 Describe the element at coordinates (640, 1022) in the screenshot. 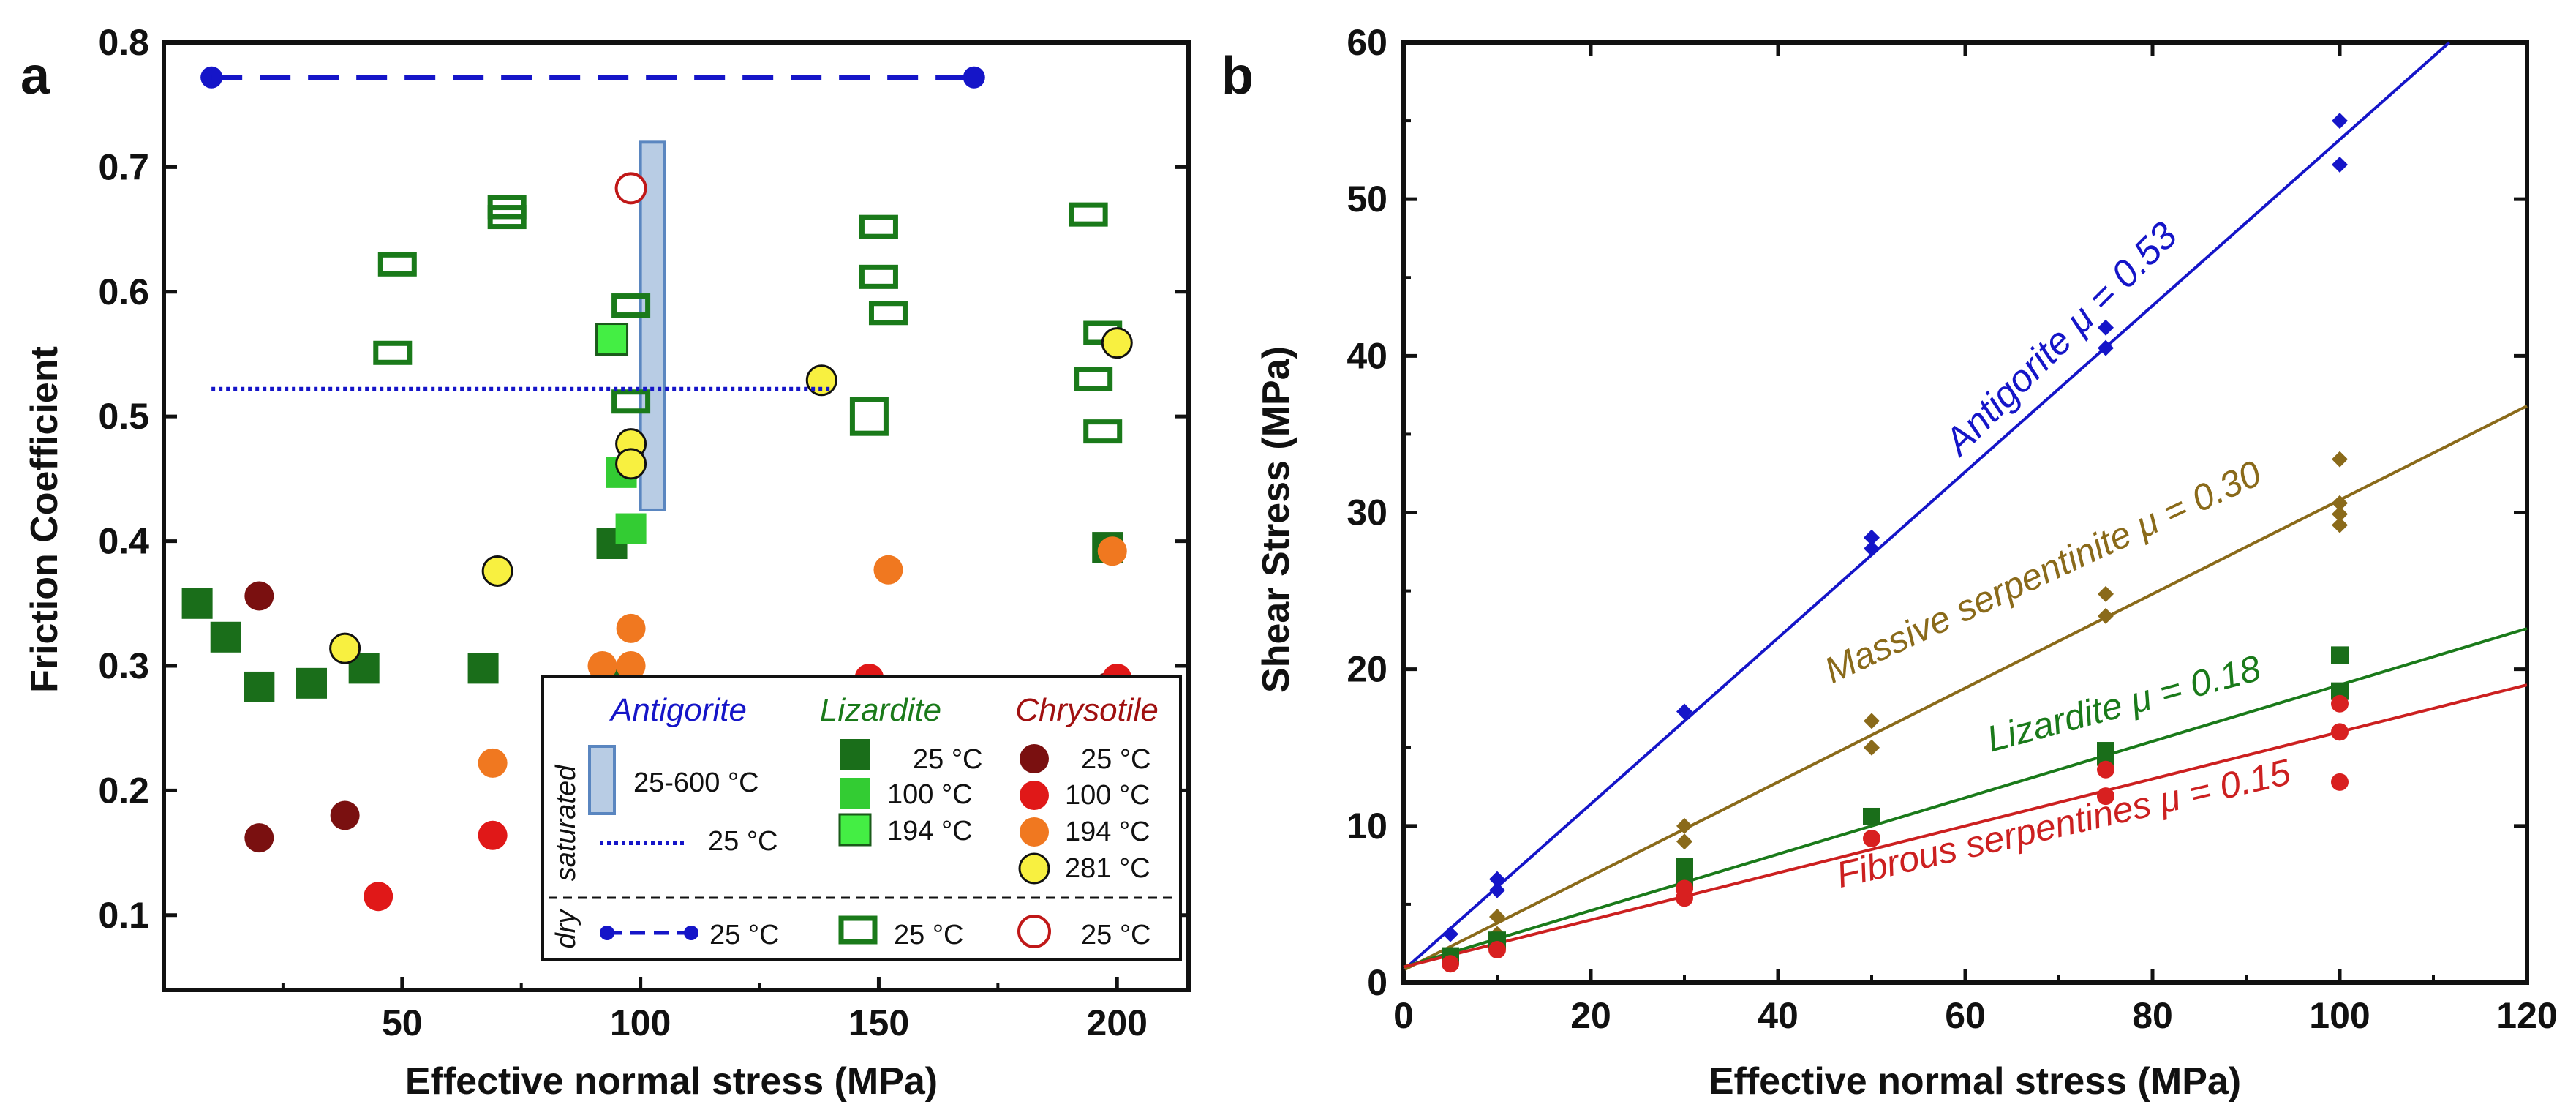

I see `panel-a-xtick-label: 100` at that location.